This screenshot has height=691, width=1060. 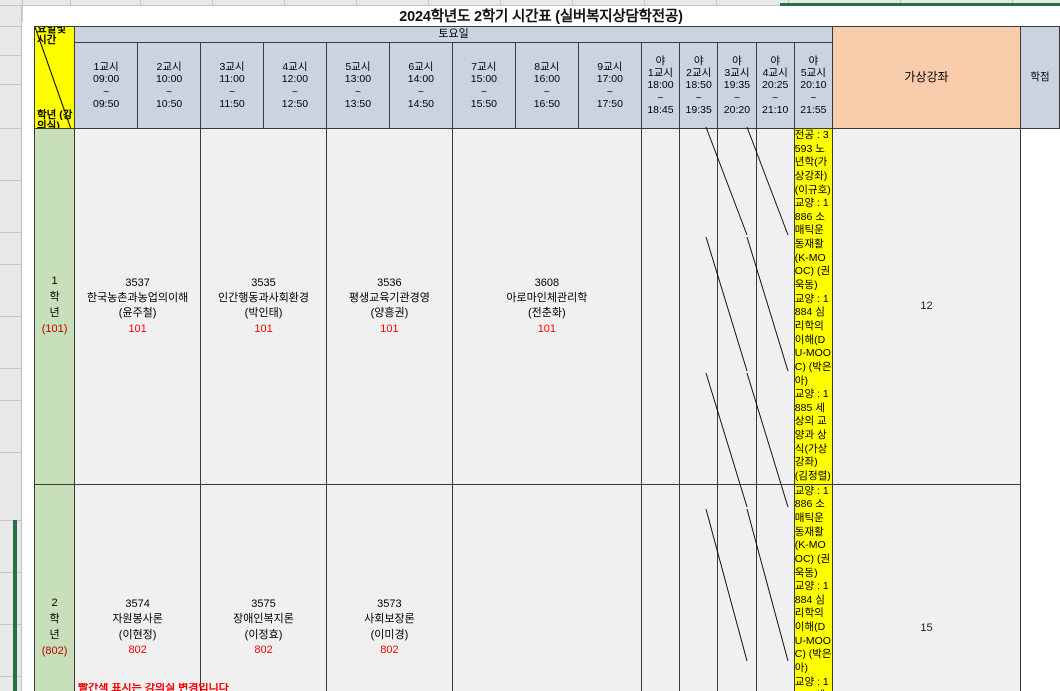 I want to click on period-header-4: 4교시 12:00 ~ 12:50, so click(x=294, y=85).